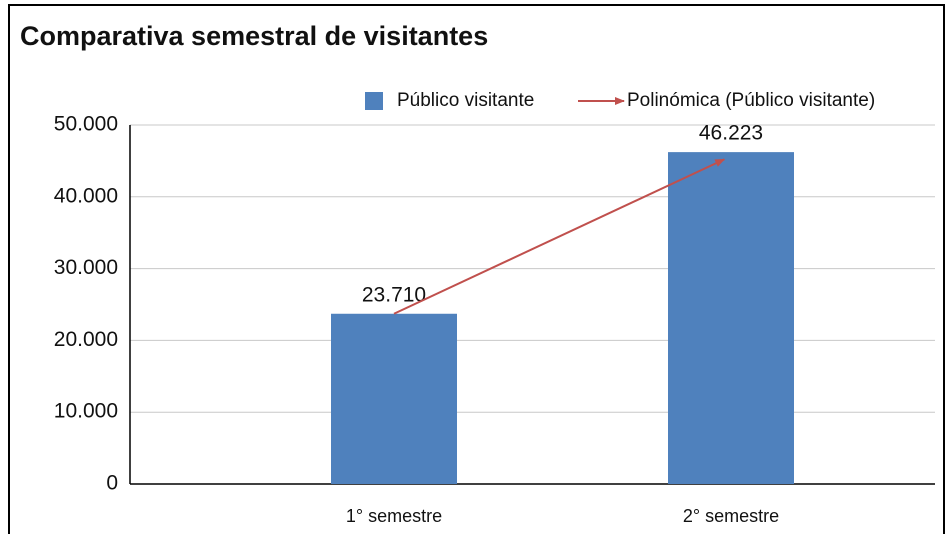  I want to click on y-tick-label: 30.000, so click(86, 267).